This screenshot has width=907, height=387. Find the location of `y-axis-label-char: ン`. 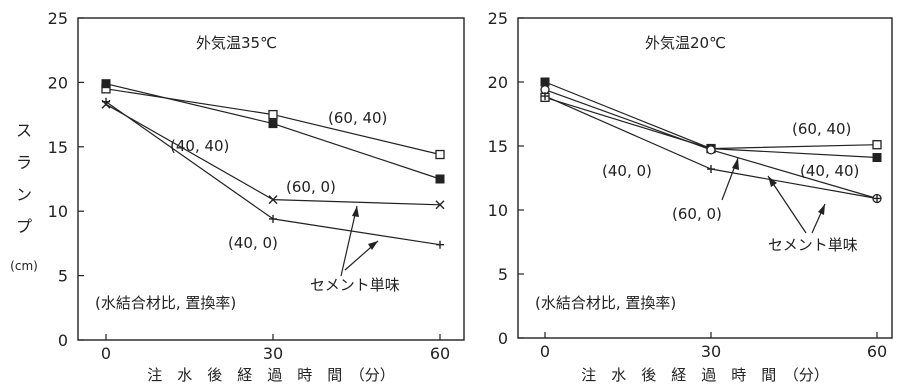

y-axis-label-char: ン is located at coordinates (24, 194).